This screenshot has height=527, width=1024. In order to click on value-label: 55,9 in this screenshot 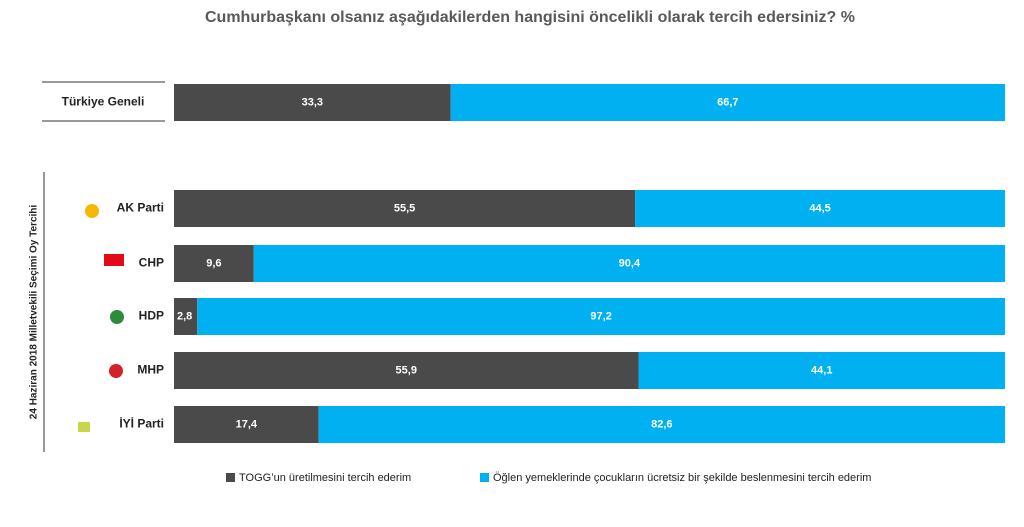, I will do `click(406, 370)`.